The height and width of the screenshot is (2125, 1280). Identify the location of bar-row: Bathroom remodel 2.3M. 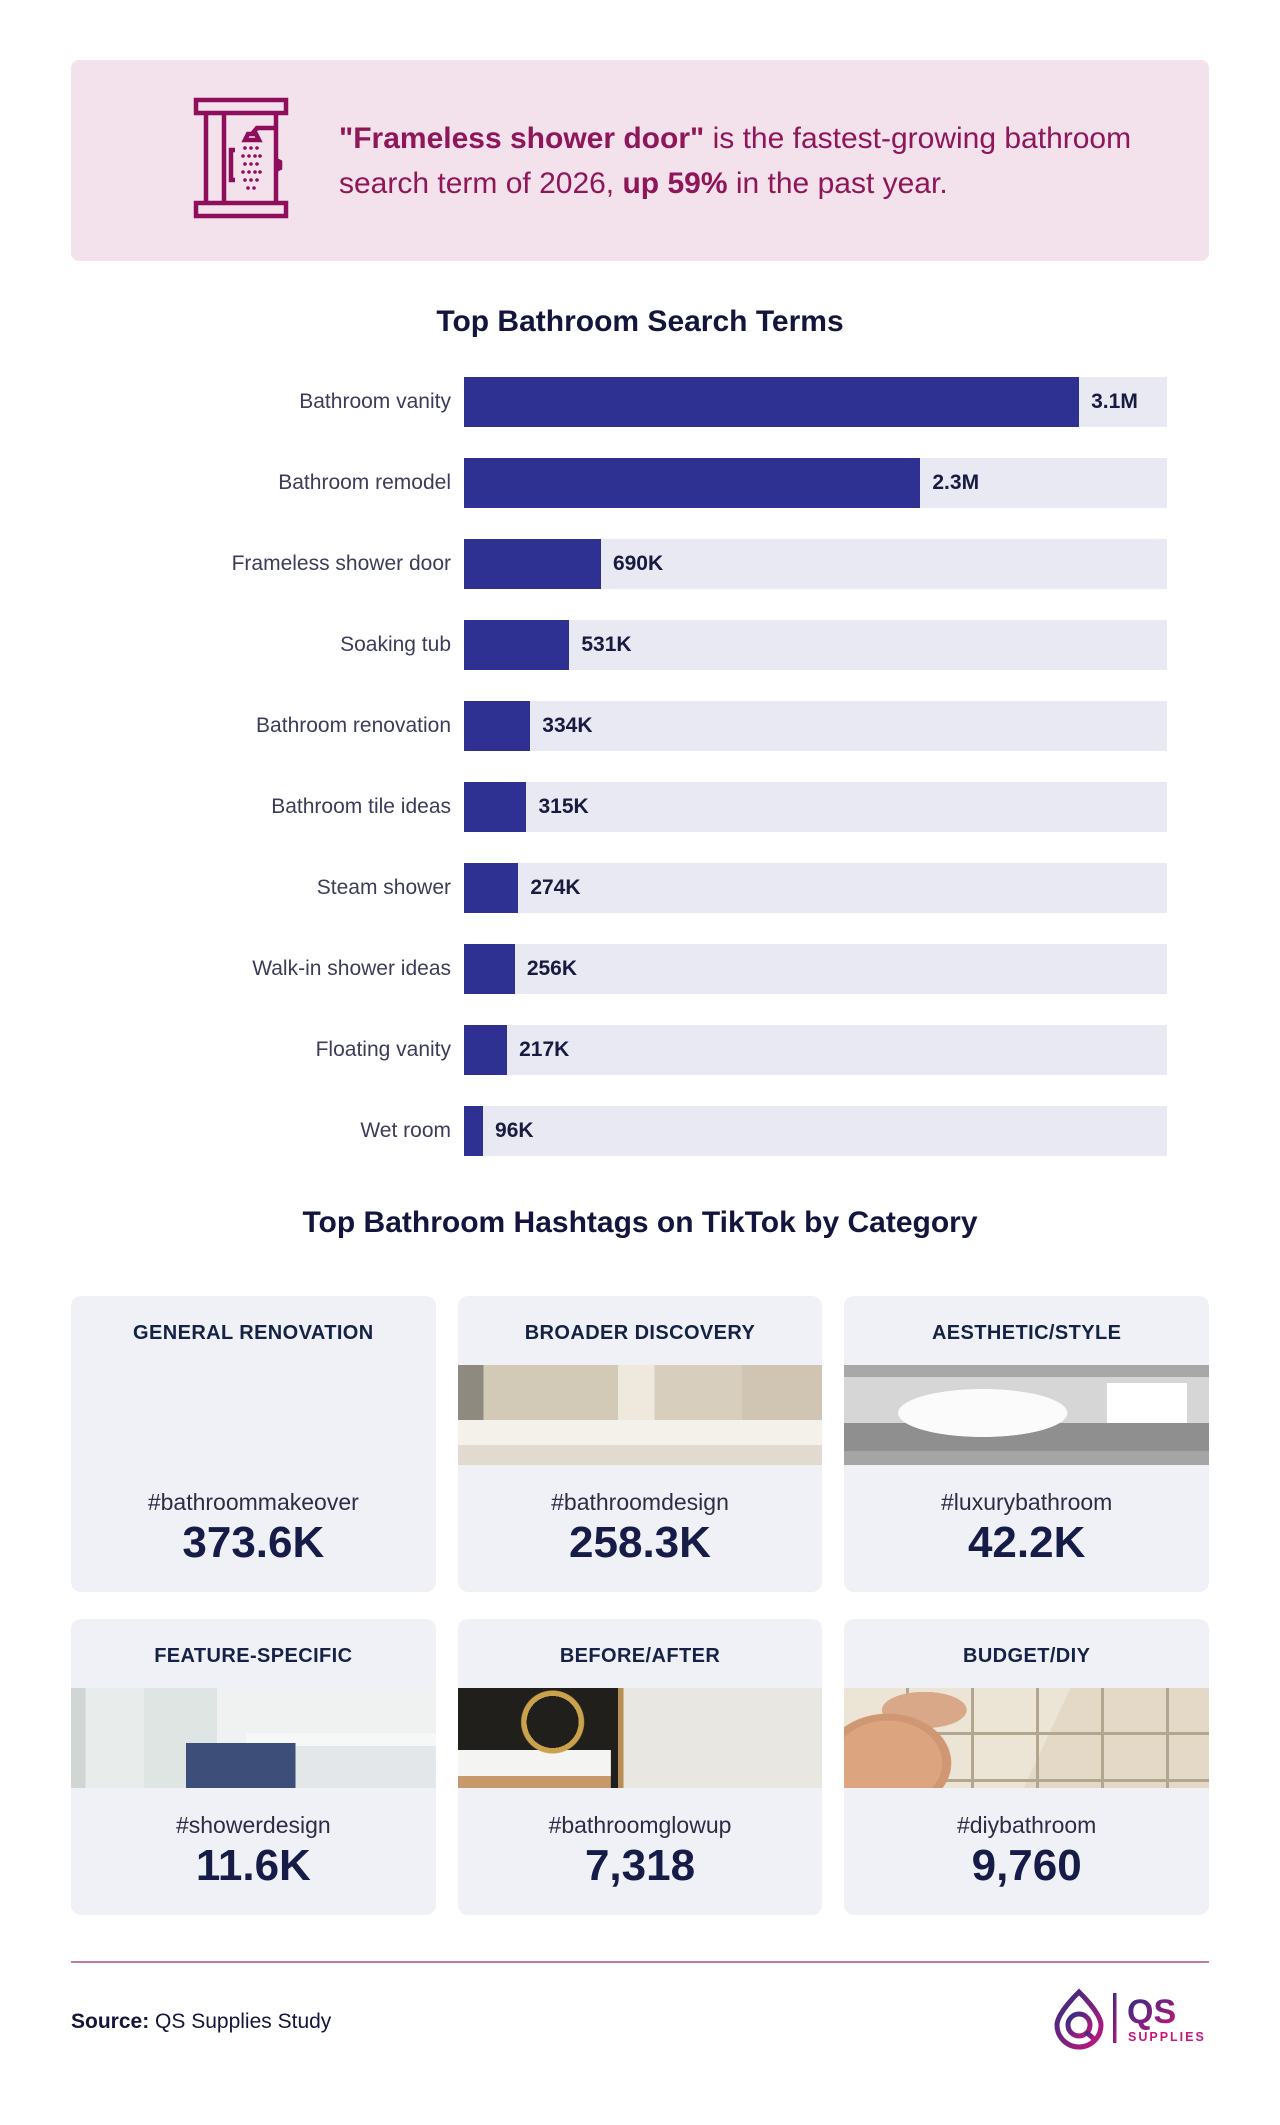
(619, 483).